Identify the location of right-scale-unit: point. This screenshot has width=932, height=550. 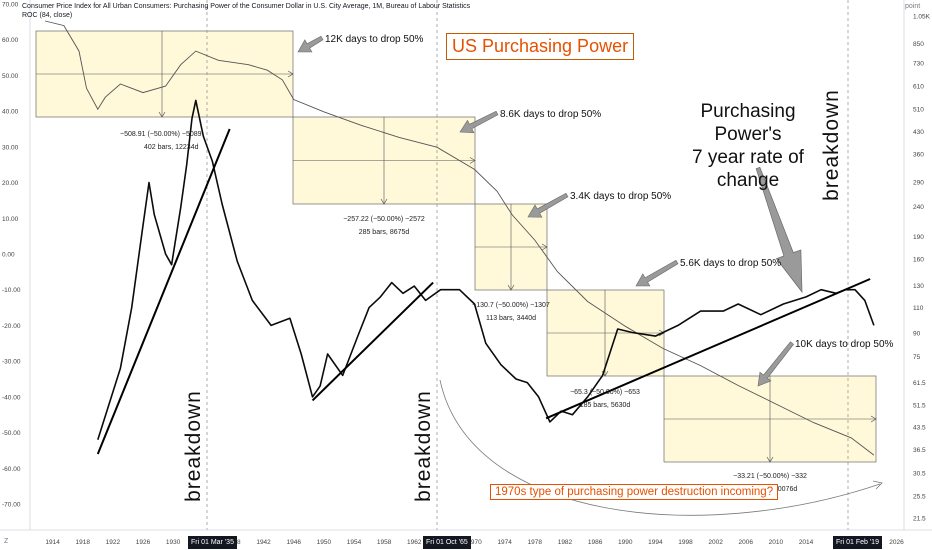
(913, 6).